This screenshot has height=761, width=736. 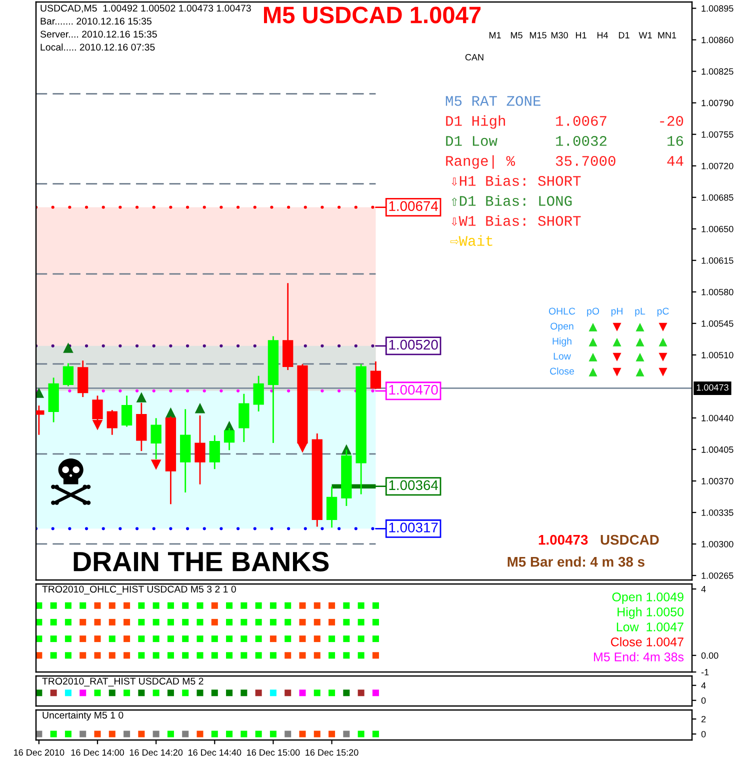 I want to click on x-tick-label: 16 Dec 2010, so click(x=39, y=752).